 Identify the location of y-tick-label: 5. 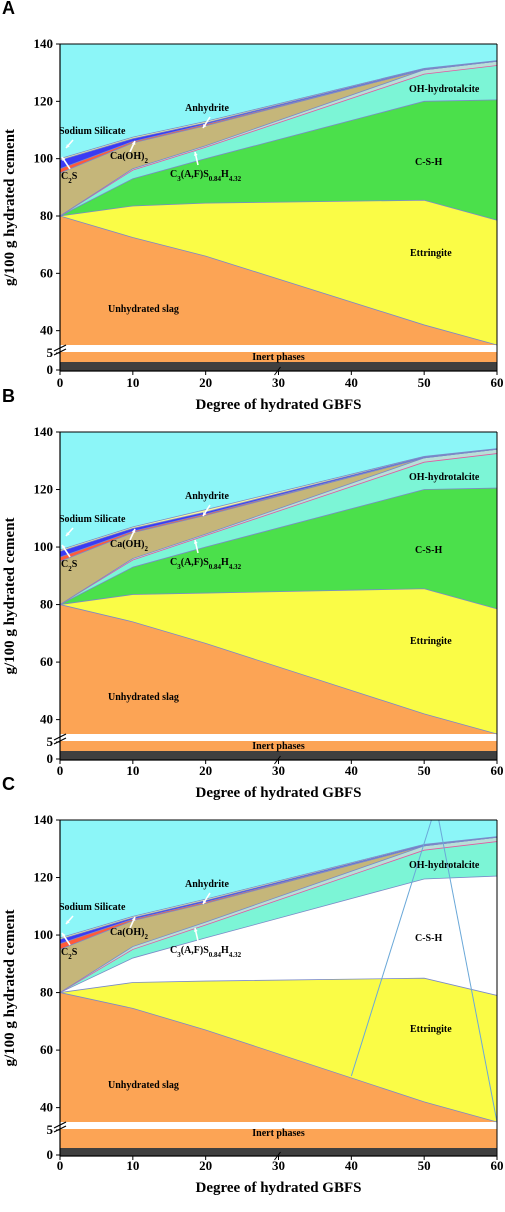
(50, 352).